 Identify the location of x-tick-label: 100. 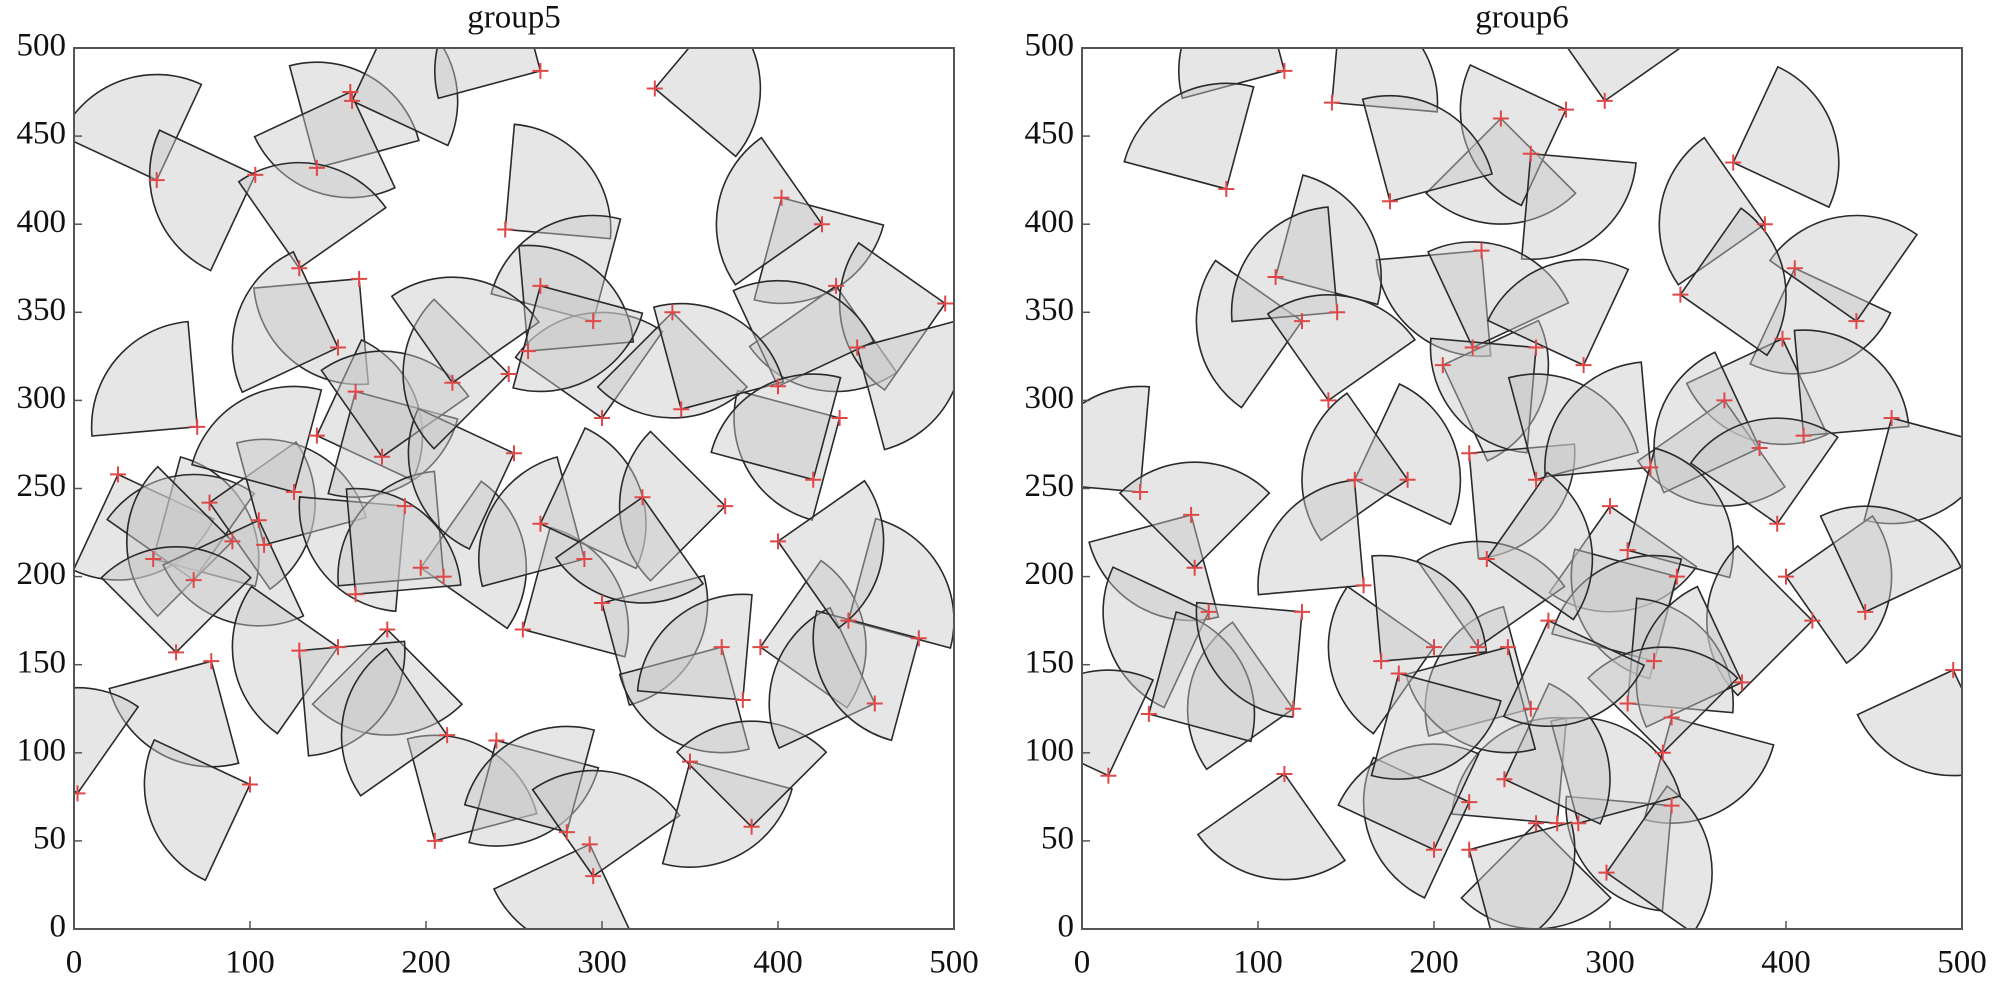
(250, 963).